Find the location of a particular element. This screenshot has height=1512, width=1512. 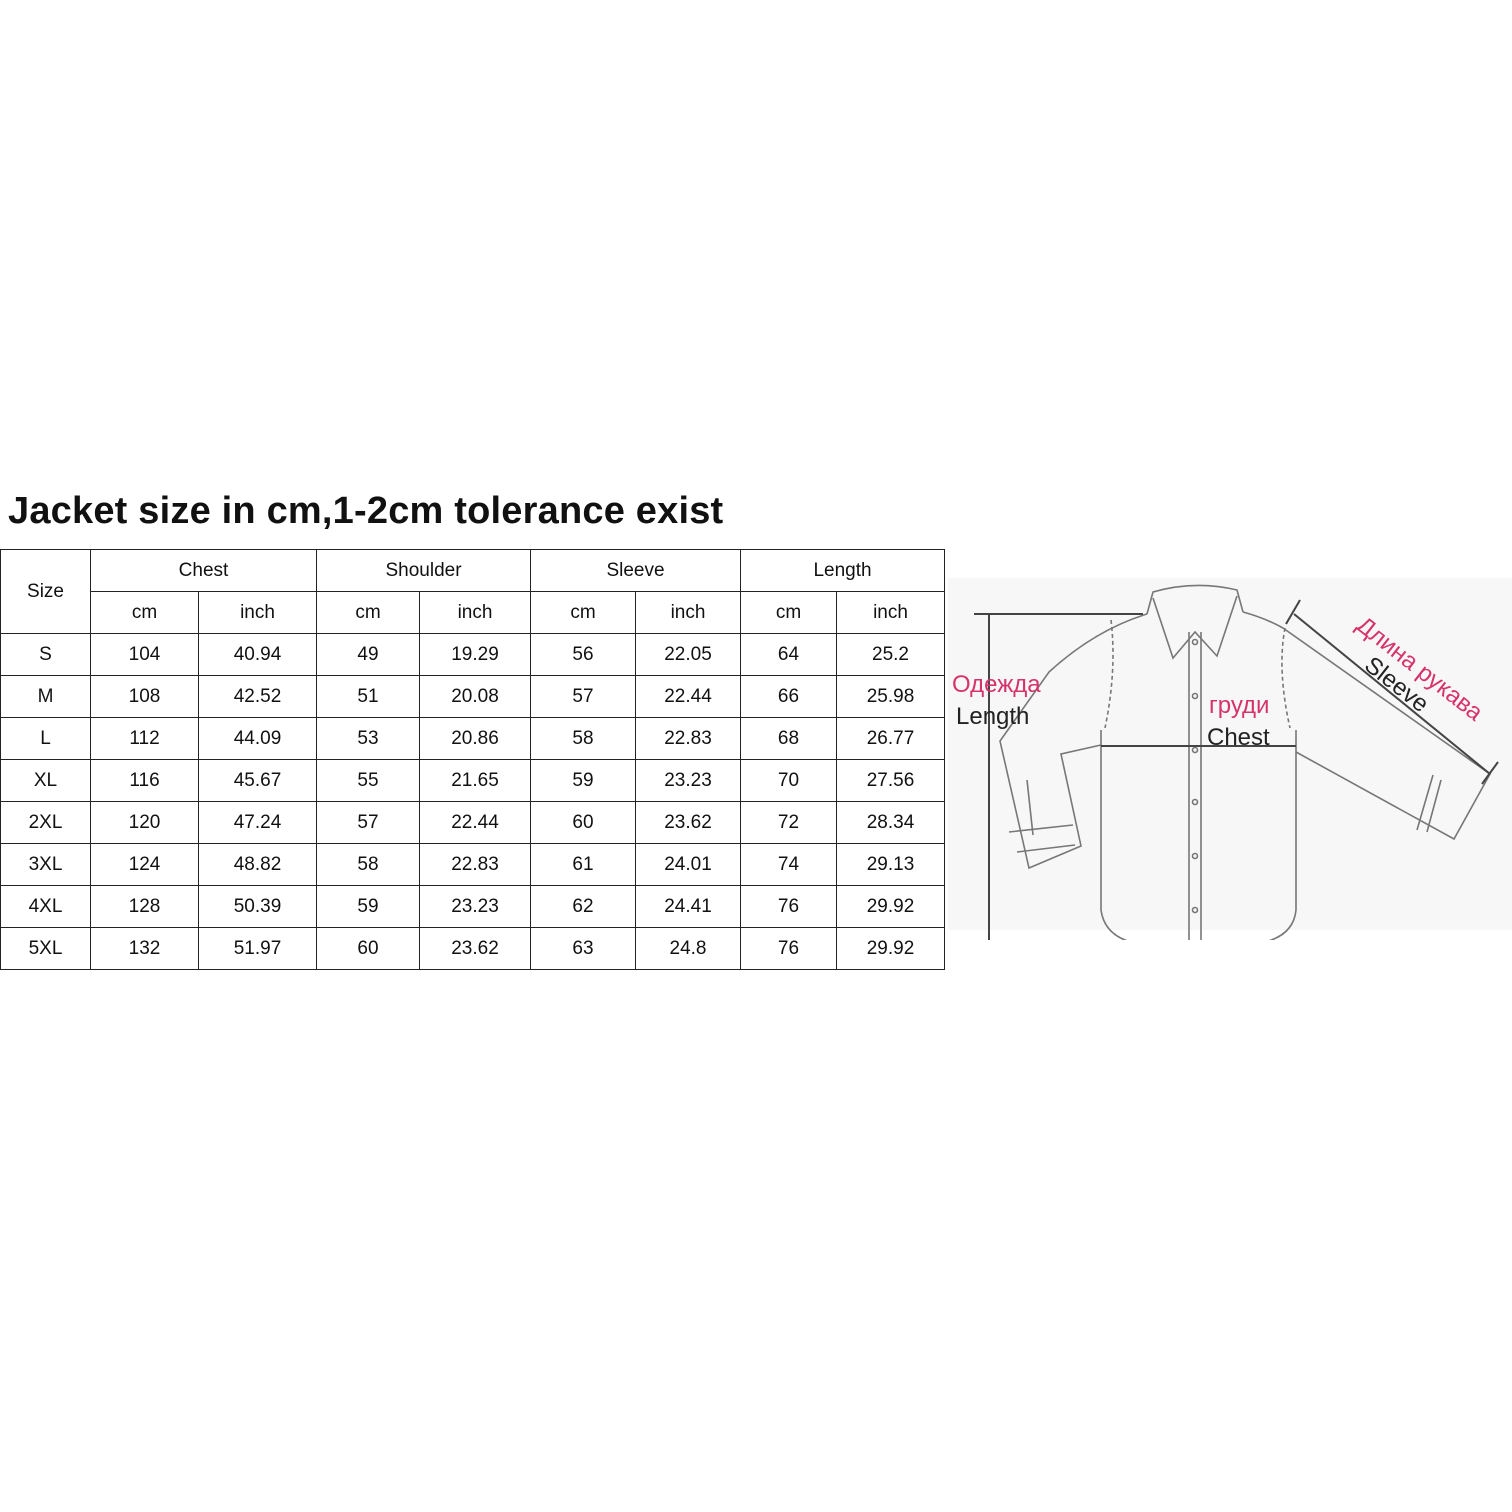

measurement-cell: 24.41 is located at coordinates (688, 906).